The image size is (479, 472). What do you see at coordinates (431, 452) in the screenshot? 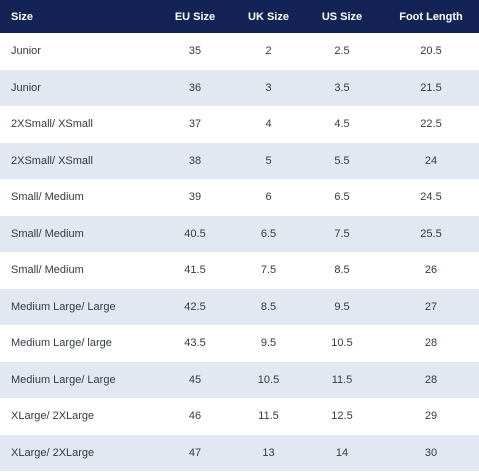
I see `cell-foot-length: 30` at bounding box center [431, 452].